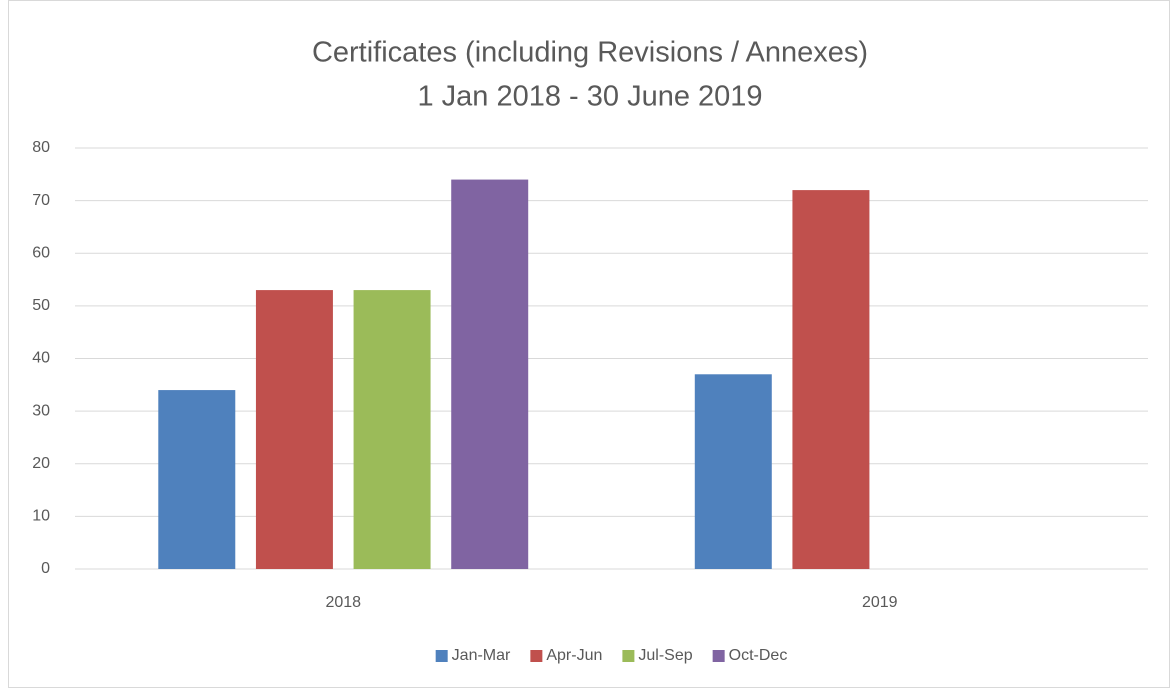  What do you see at coordinates (41, 358) in the screenshot?
I see `y-tick-label: 40` at bounding box center [41, 358].